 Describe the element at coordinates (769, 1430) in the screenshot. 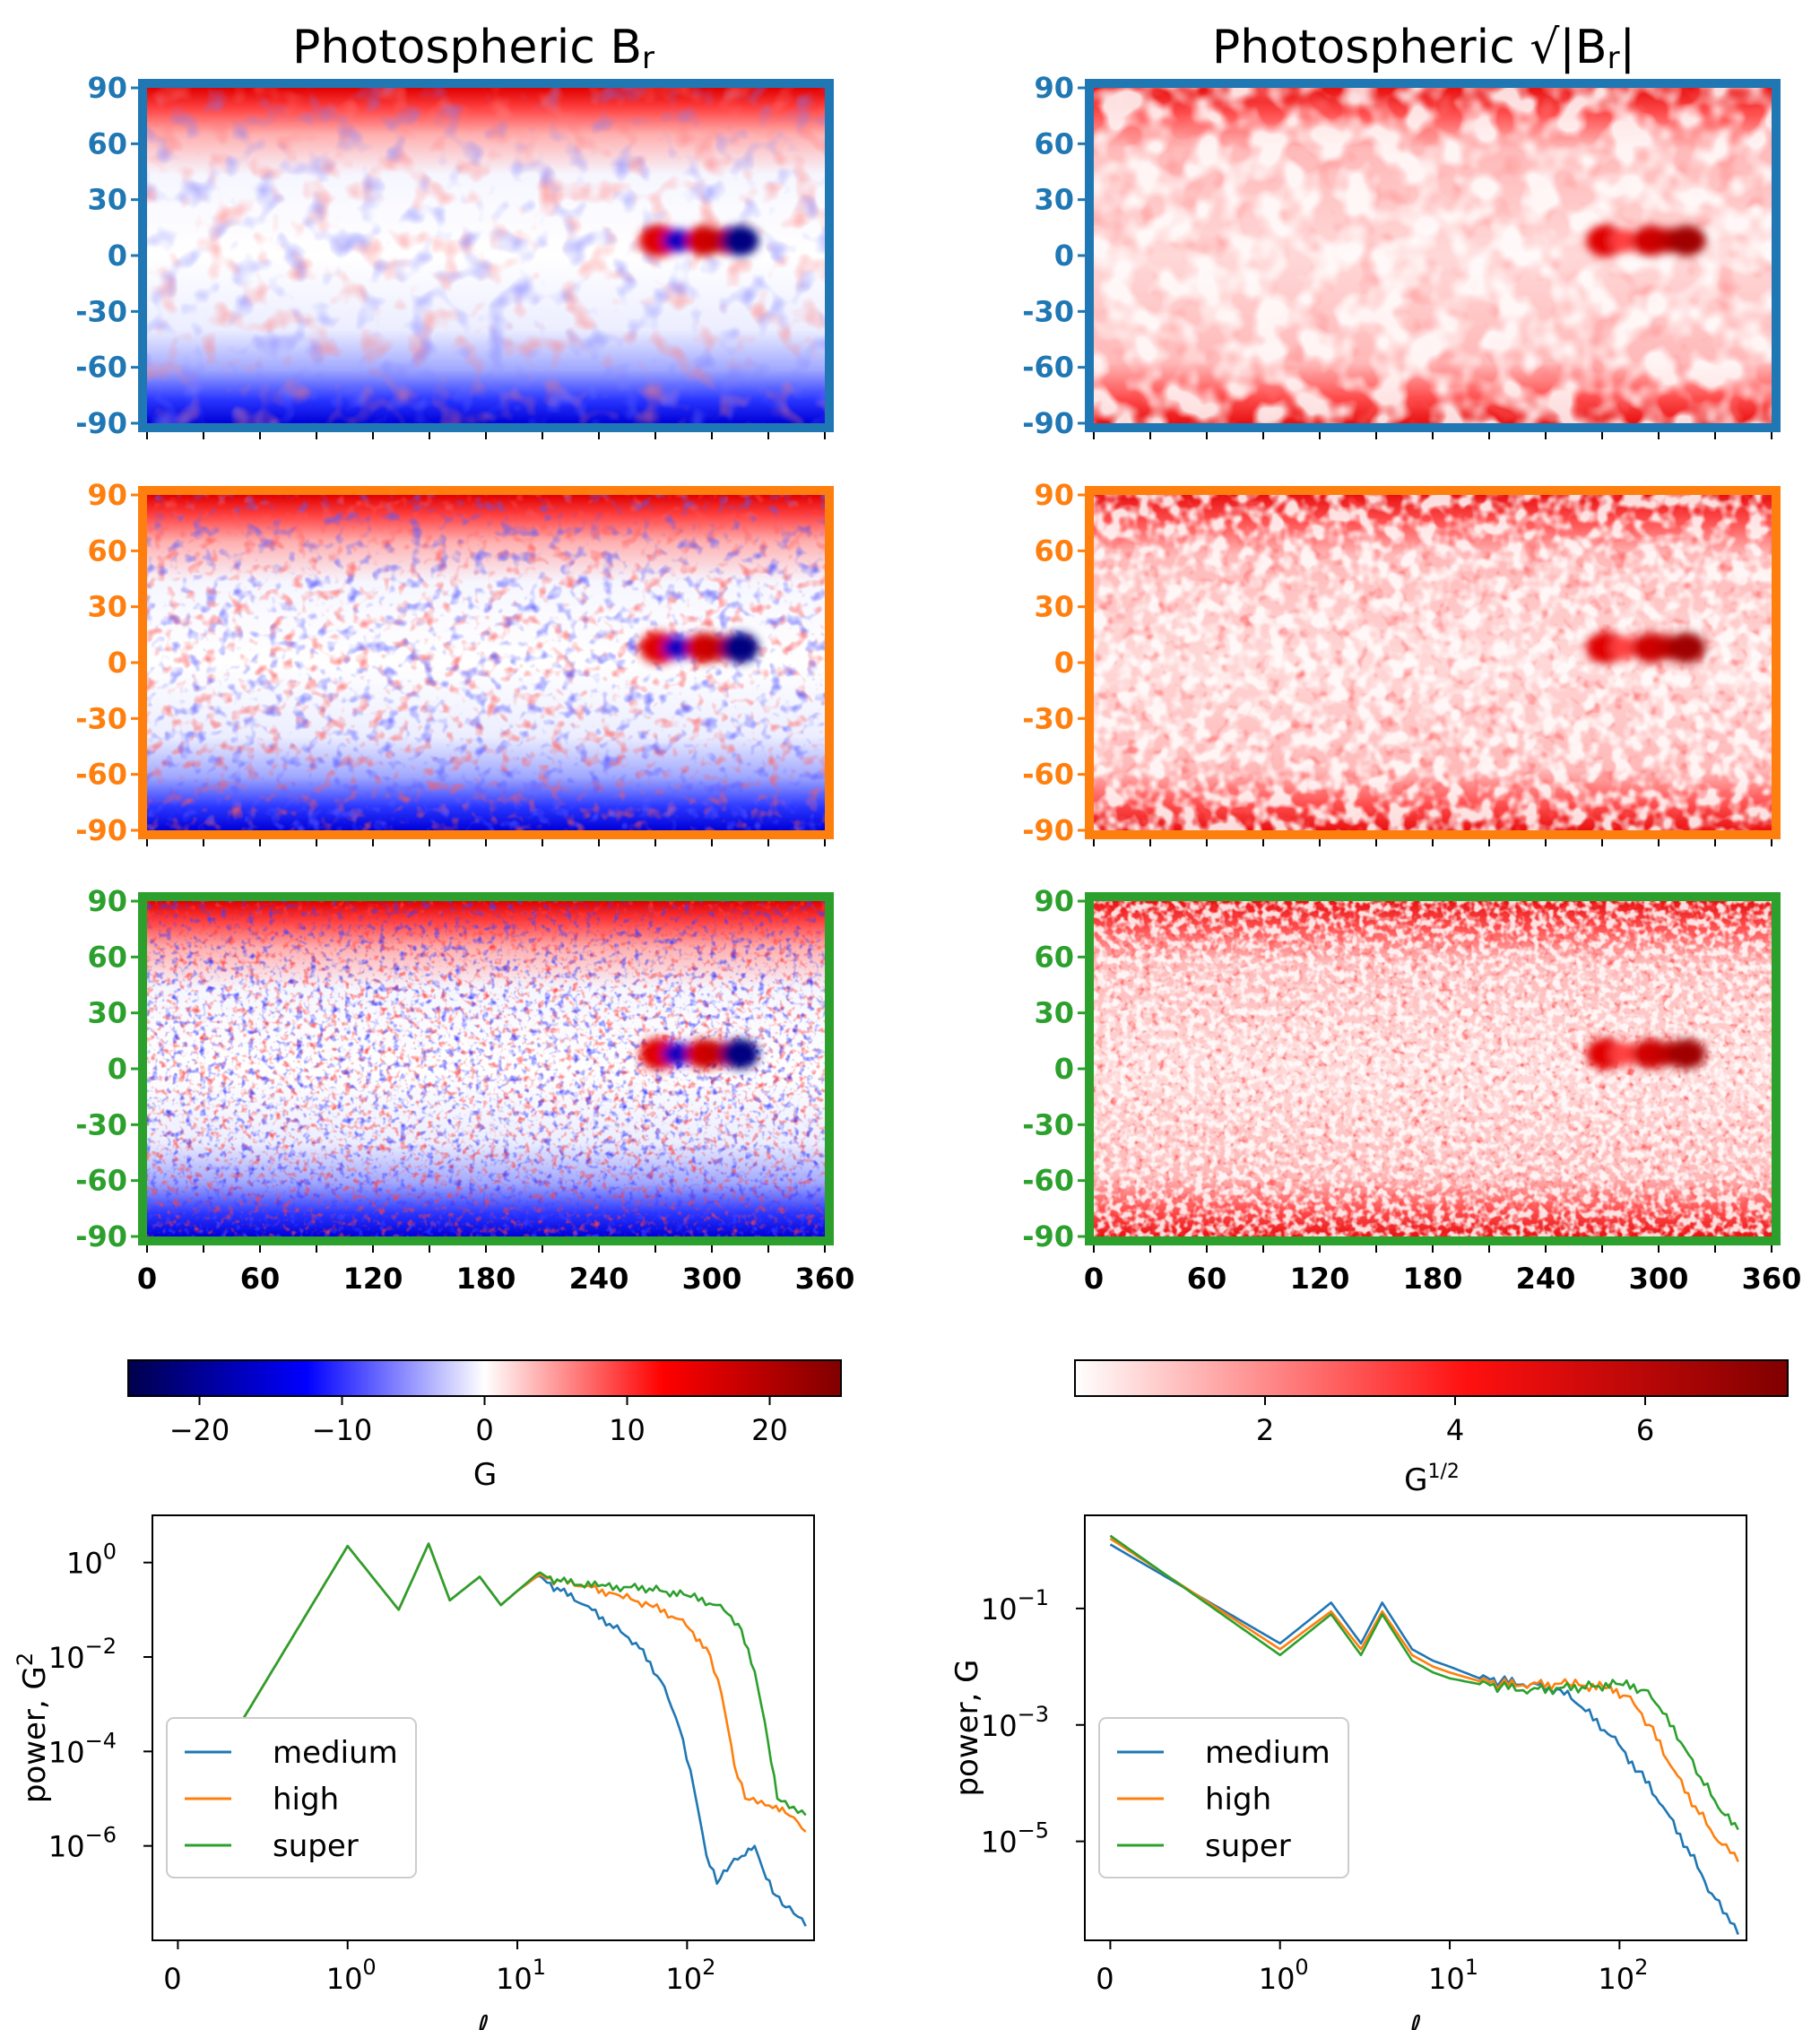

I see `colorbar-tick-label: 20` at that location.